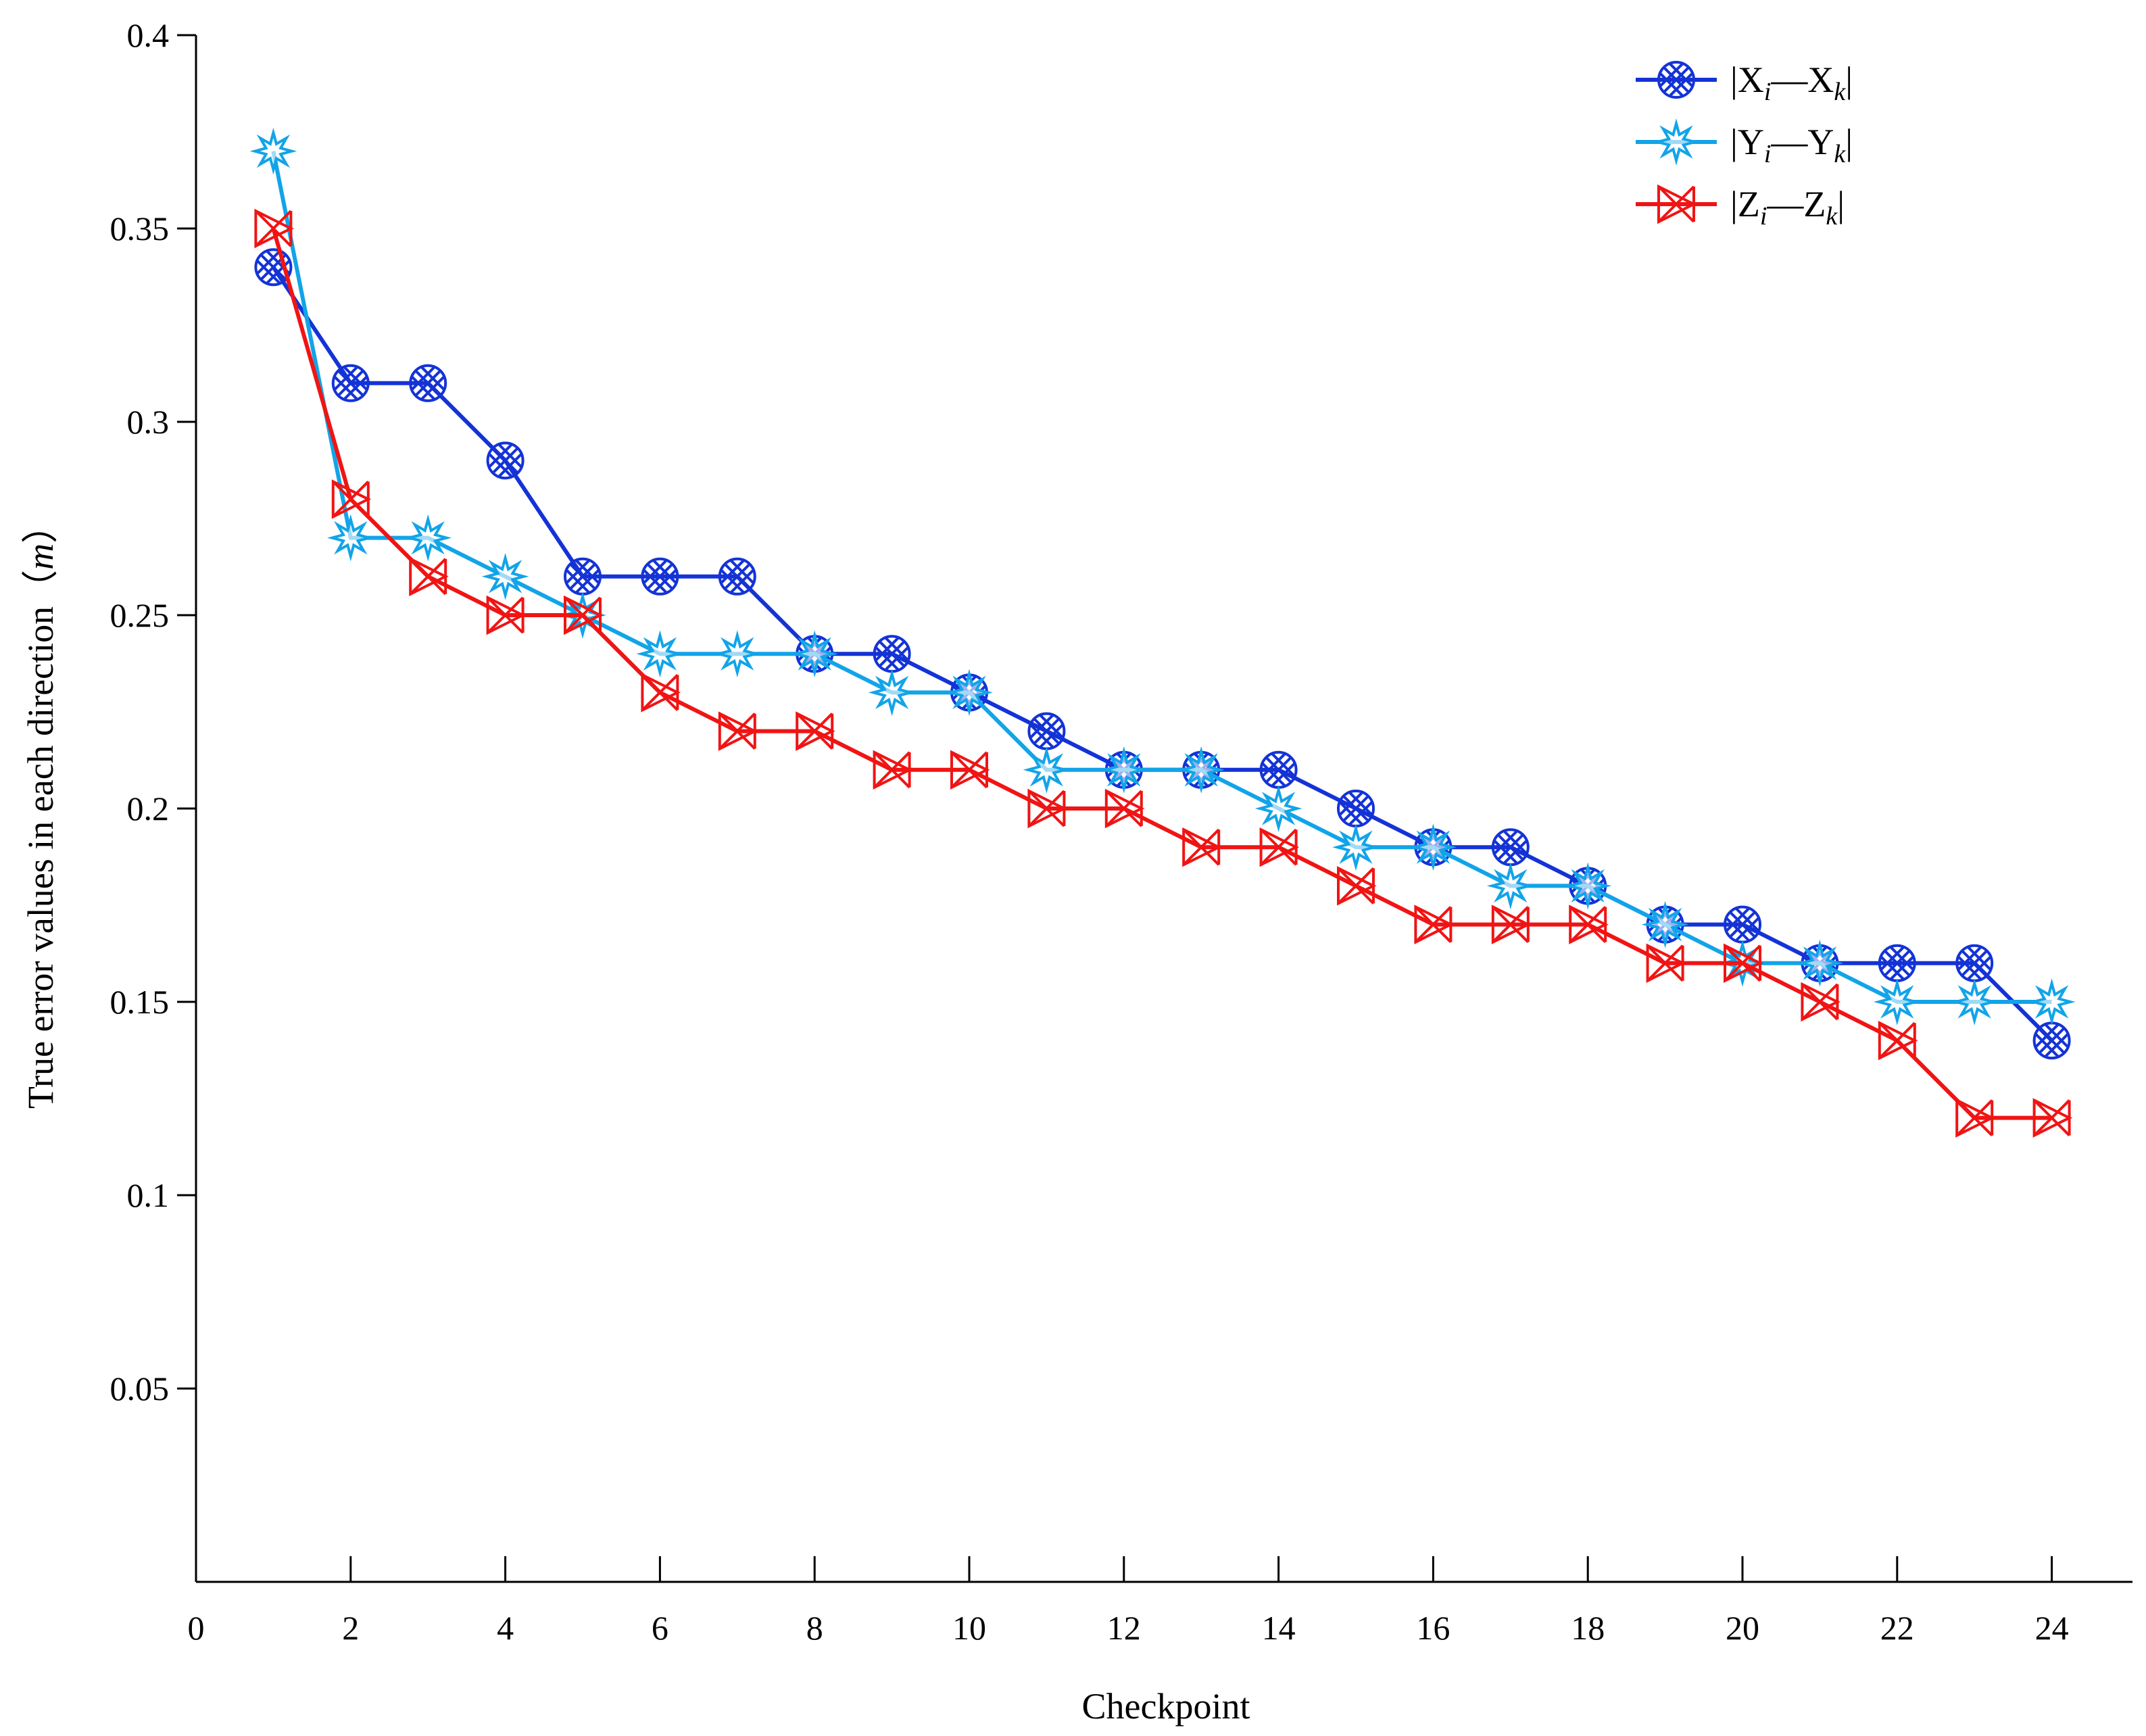  Describe the element at coordinates (148, 422) in the screenshot. I see `y-tick-label: 0.3` at that location.